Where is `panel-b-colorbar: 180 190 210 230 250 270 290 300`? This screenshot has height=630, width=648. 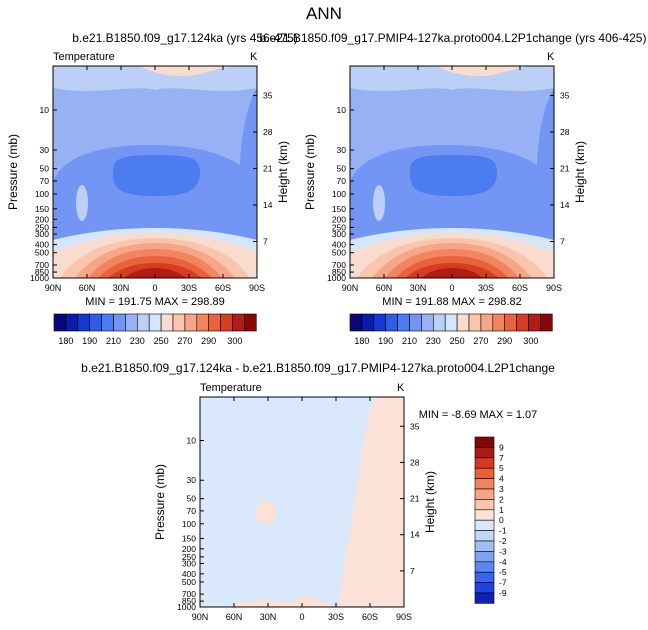
panel-b-colorbar: 180 190 210 230 250 270 290 300 is located at coordinates (451, 329).